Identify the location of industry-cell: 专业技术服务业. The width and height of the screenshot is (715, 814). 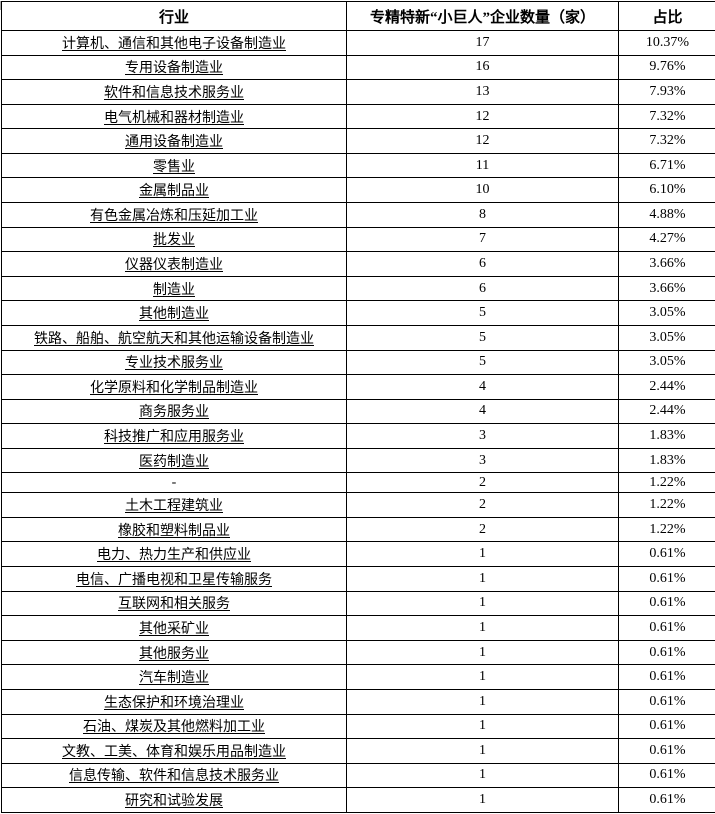
(174, 362).